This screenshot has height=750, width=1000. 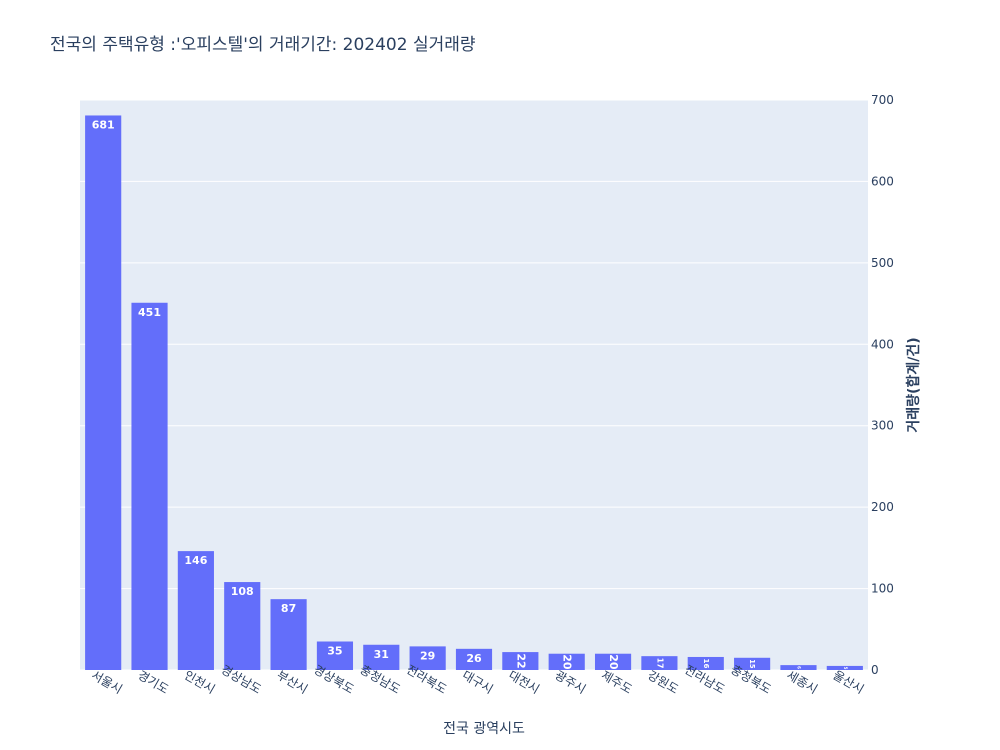 What do you see at coordinates (381, 654) in the screenshot?
I see `bar-value-label: 31` at bounding box center [381, 654].